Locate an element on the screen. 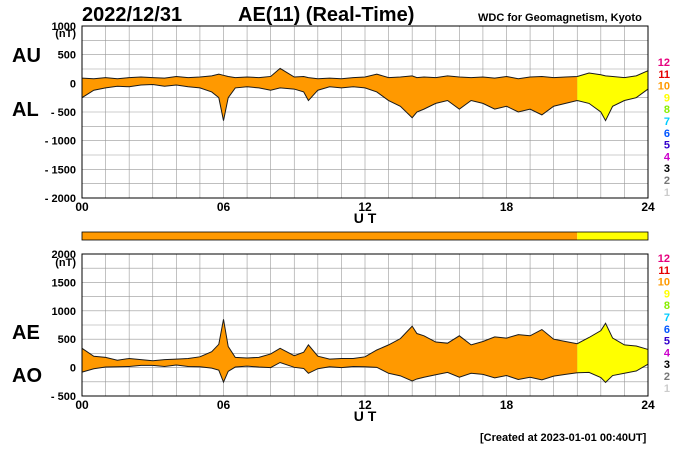 This screenshot has width=700, height=450. y-tick-label: - 1000 is located at coordinates (60, 142).